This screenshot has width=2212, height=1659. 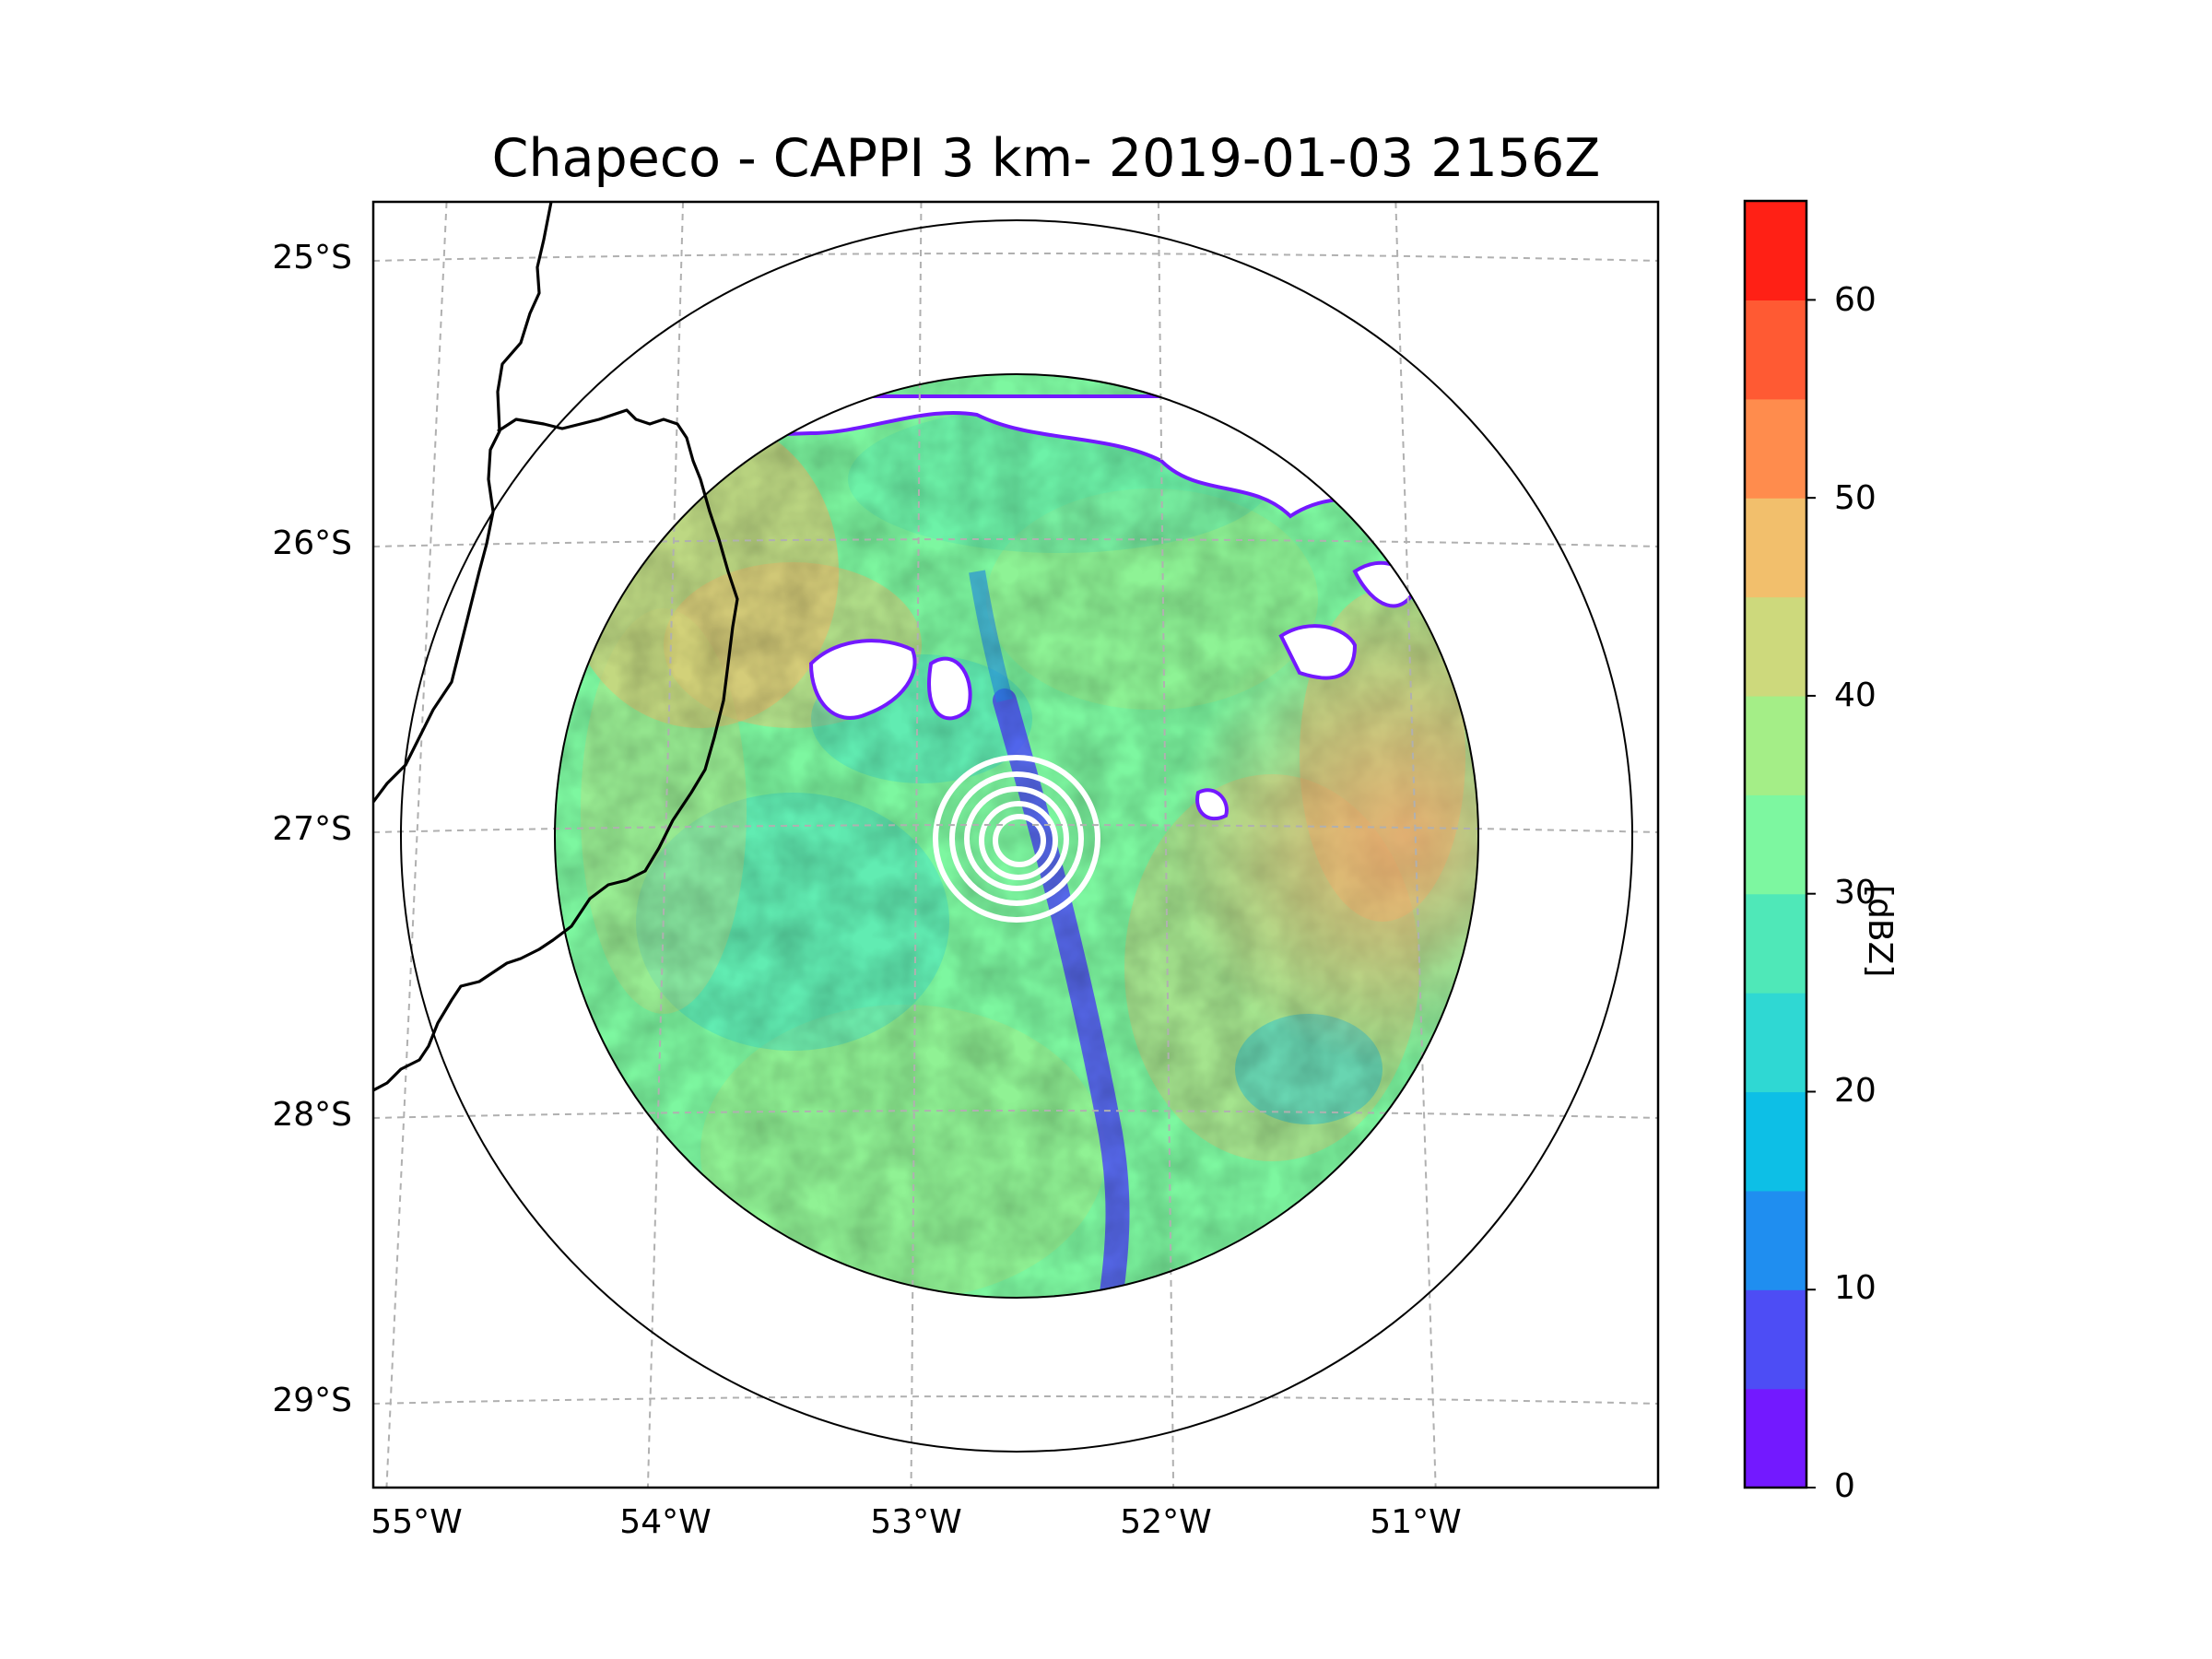 I want to click on lon-label-54: 54°W, so click(x=665, y=1522).